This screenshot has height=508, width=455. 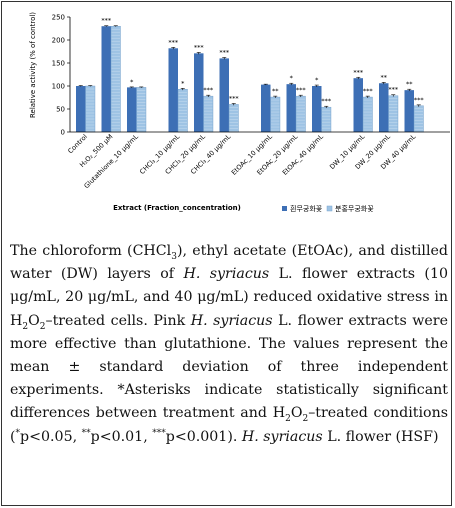 I want to click on bar-pink-6: **, so click(x=275, y=110).